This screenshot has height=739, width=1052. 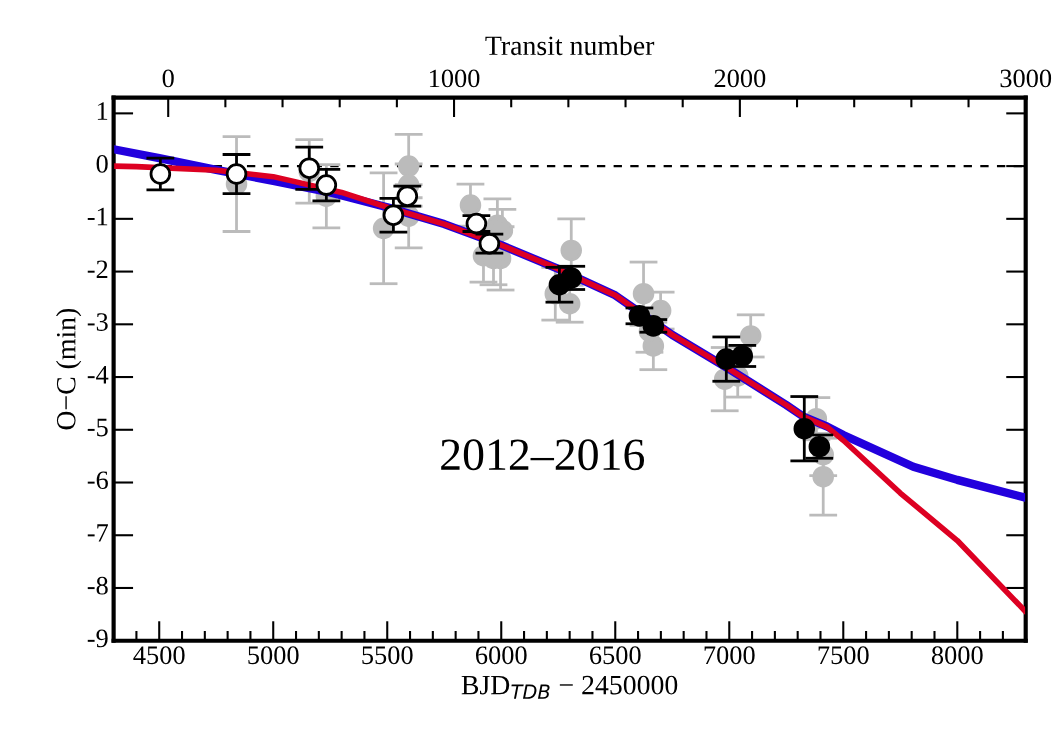 What do you see at coordinates (570, 45) in the screenshot?
I see `x2-axis-title: Transit number` at bounding box center [570, 45].